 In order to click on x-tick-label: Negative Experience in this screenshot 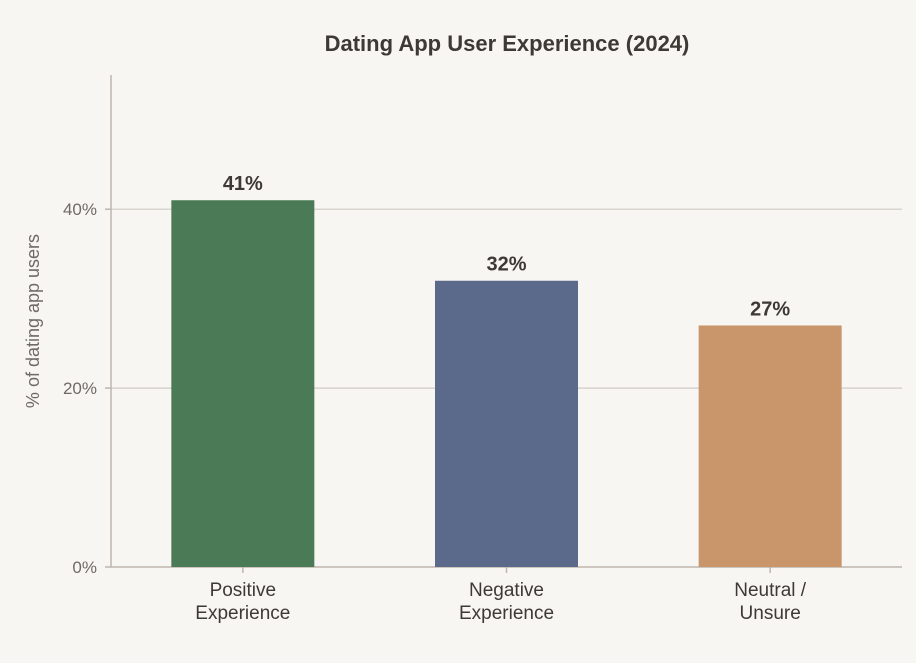, I will do `click(506, 602)`.